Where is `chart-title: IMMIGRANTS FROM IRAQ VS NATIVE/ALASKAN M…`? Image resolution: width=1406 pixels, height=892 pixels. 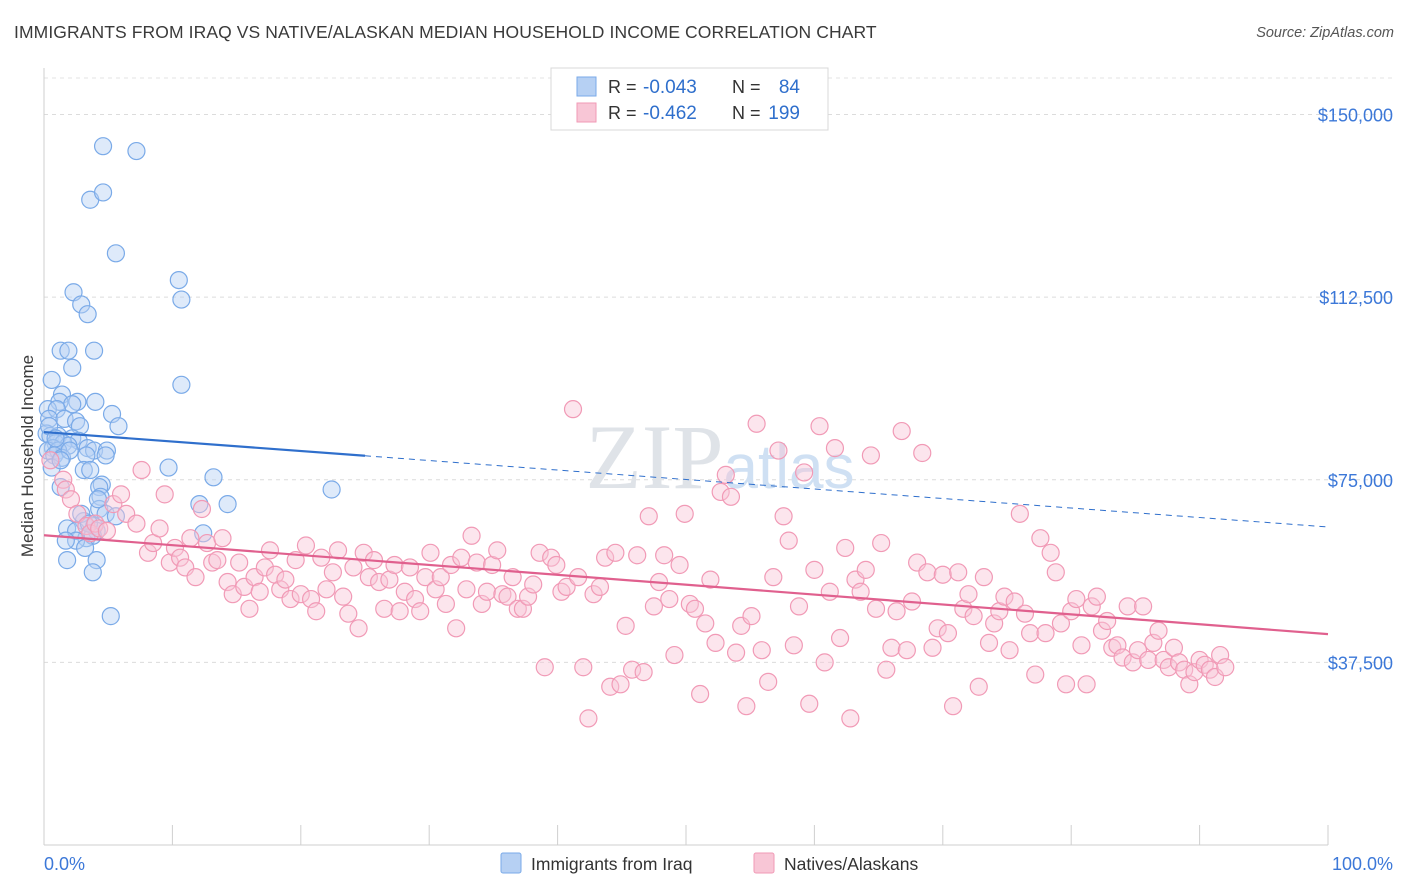 chart-title: IMMIGRANTS FROM IRAQ VS NATIVE/ALASKAN M… is located at coordinates (445, 32).